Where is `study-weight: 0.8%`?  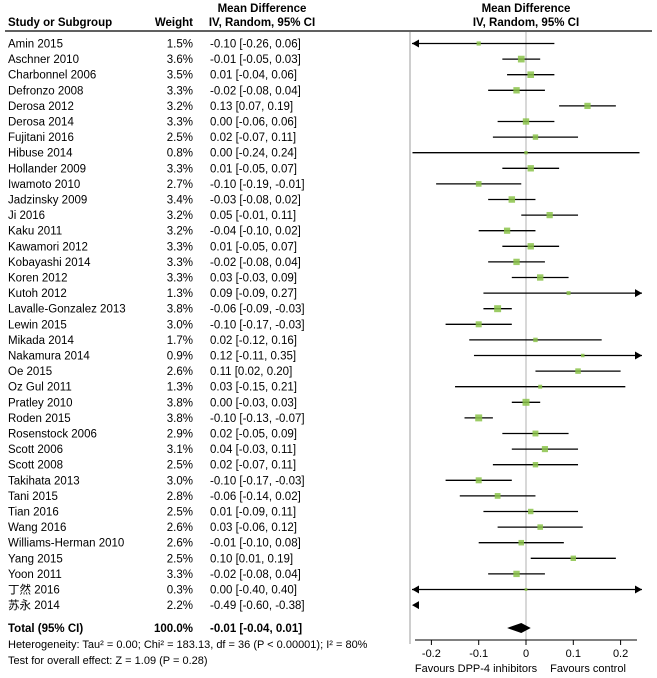
study-weight: 0.8% is located at coordinates (180, 154).